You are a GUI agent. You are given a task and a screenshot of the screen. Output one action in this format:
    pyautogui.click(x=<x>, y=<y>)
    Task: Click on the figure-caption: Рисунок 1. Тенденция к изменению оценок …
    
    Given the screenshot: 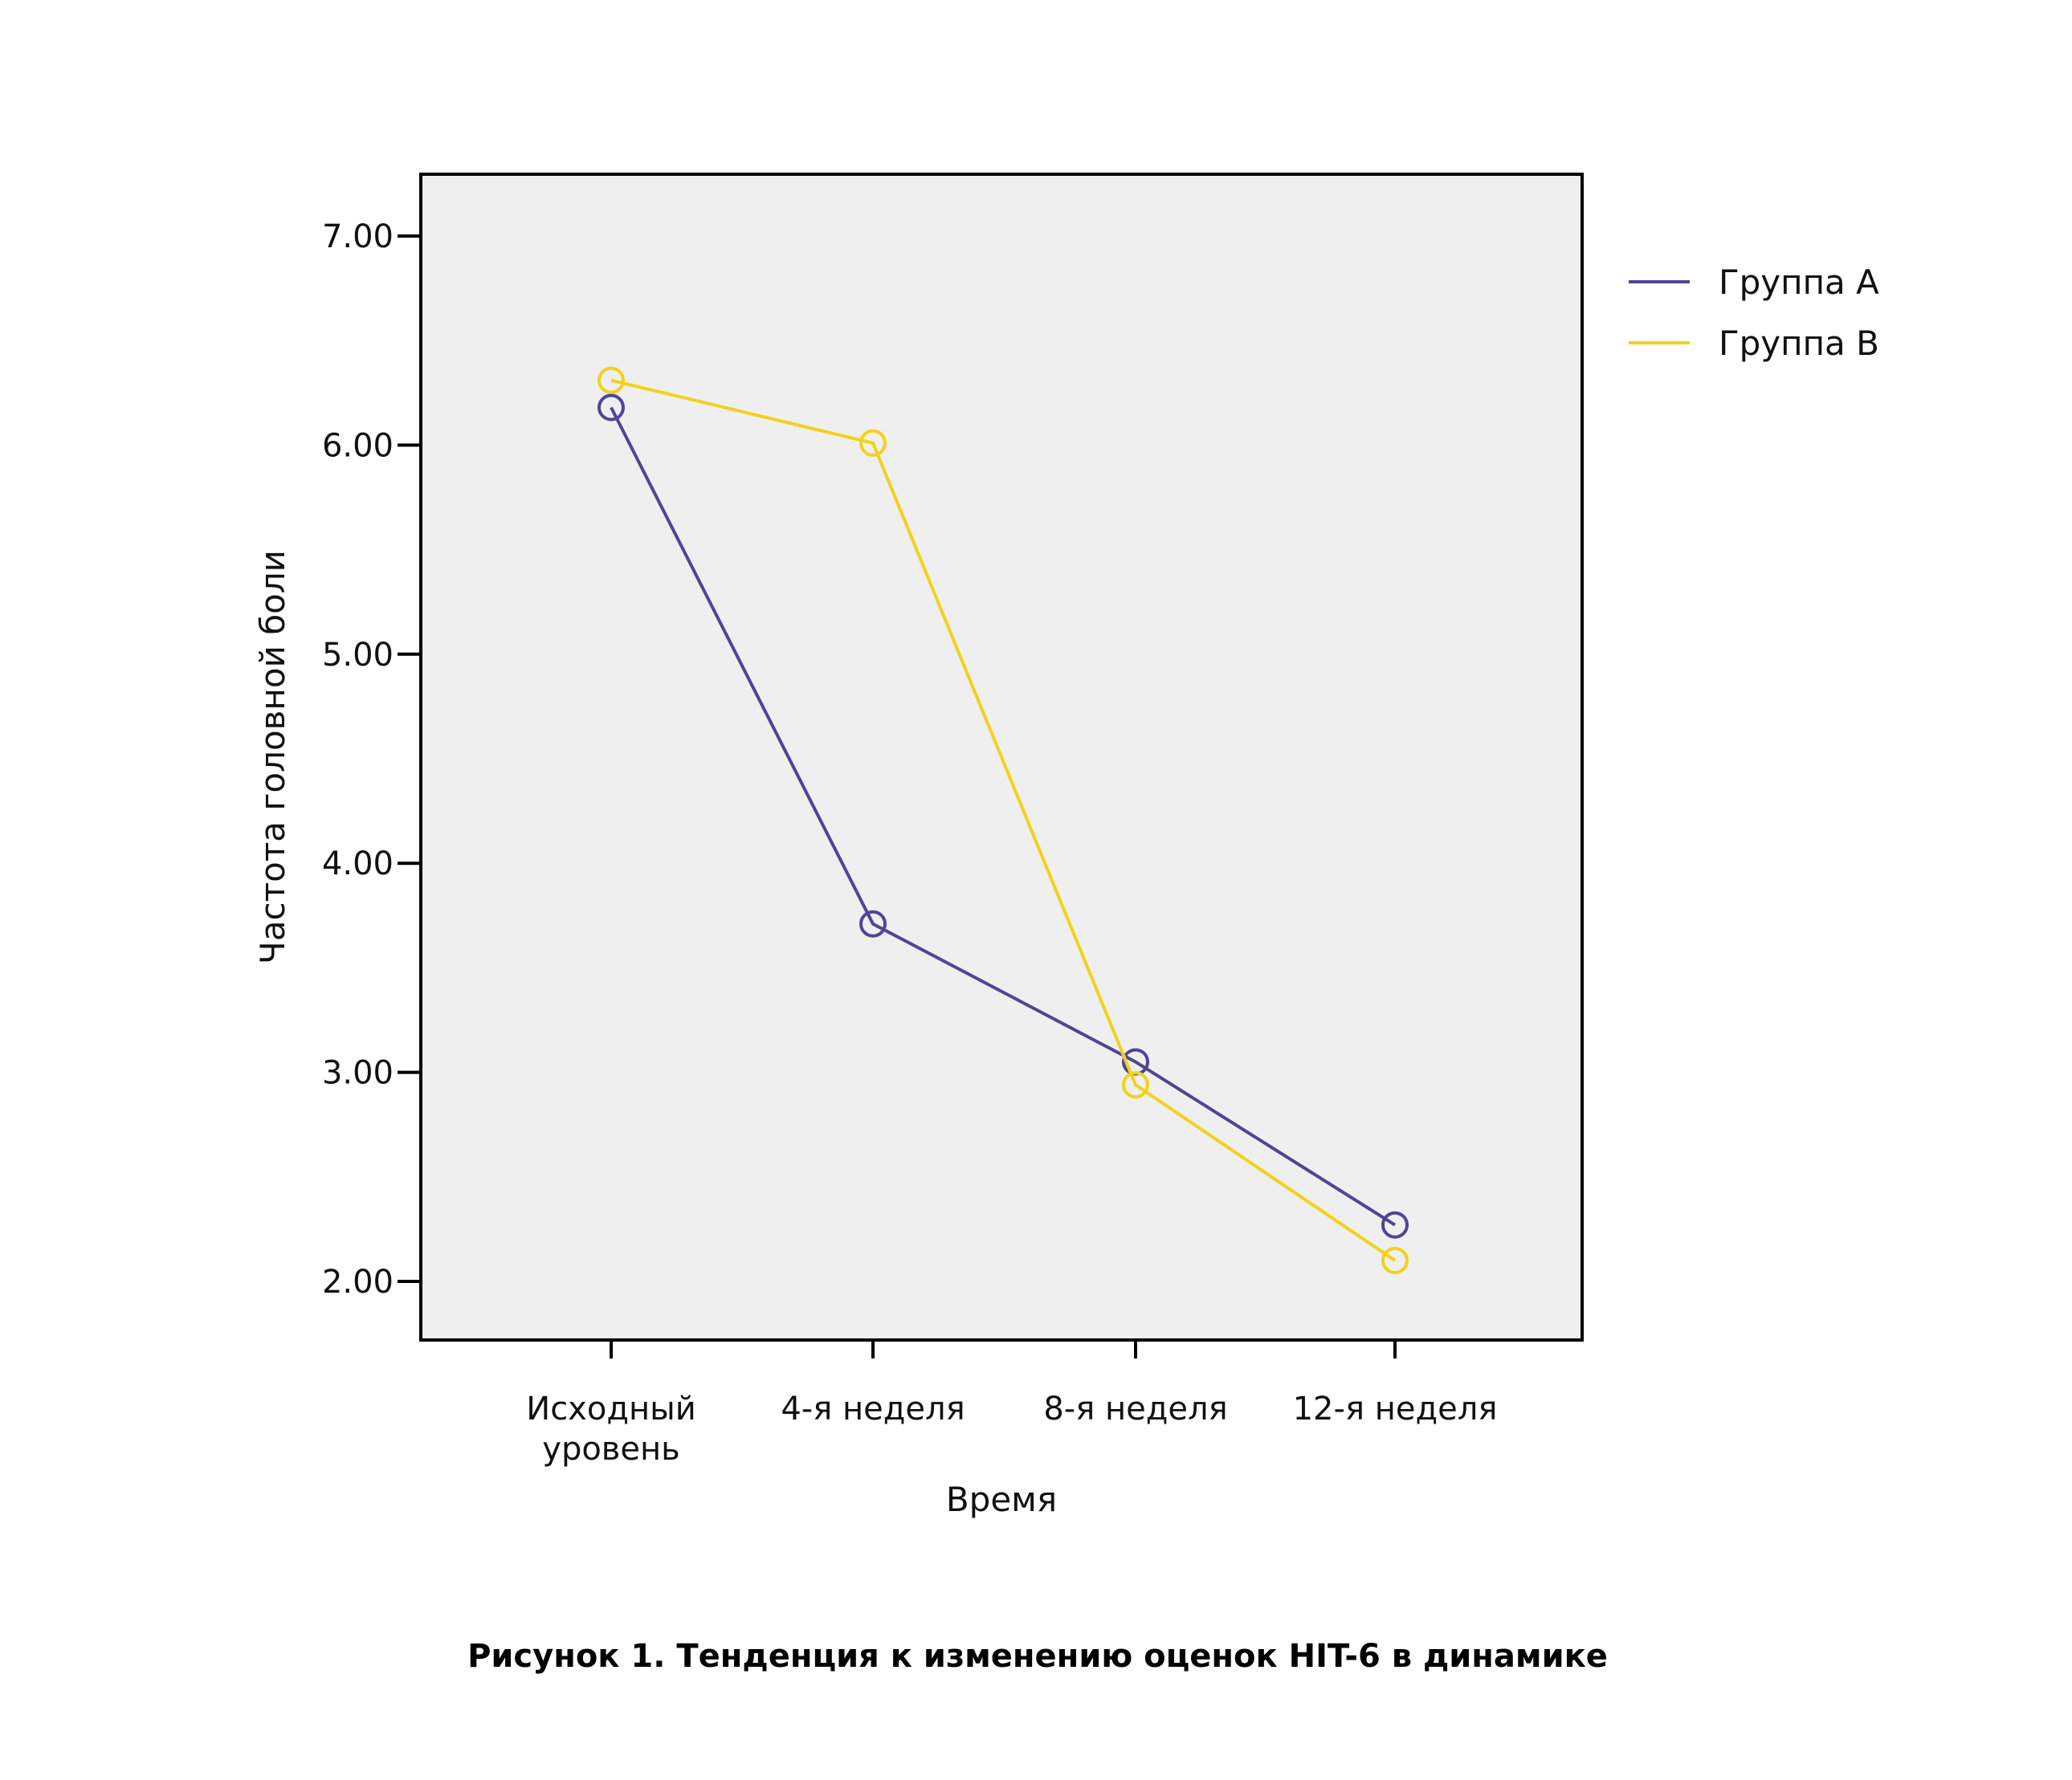 What is the action you would take?
    pyautogui.click(x=1037, y=1656)
    